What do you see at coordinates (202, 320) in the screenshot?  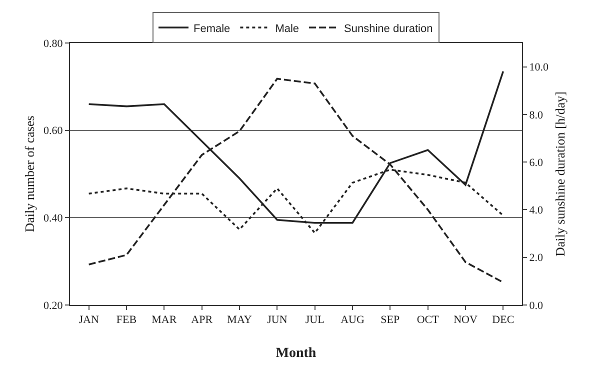 I see `x-tick-label: APR` at bounding box center [202, 320].